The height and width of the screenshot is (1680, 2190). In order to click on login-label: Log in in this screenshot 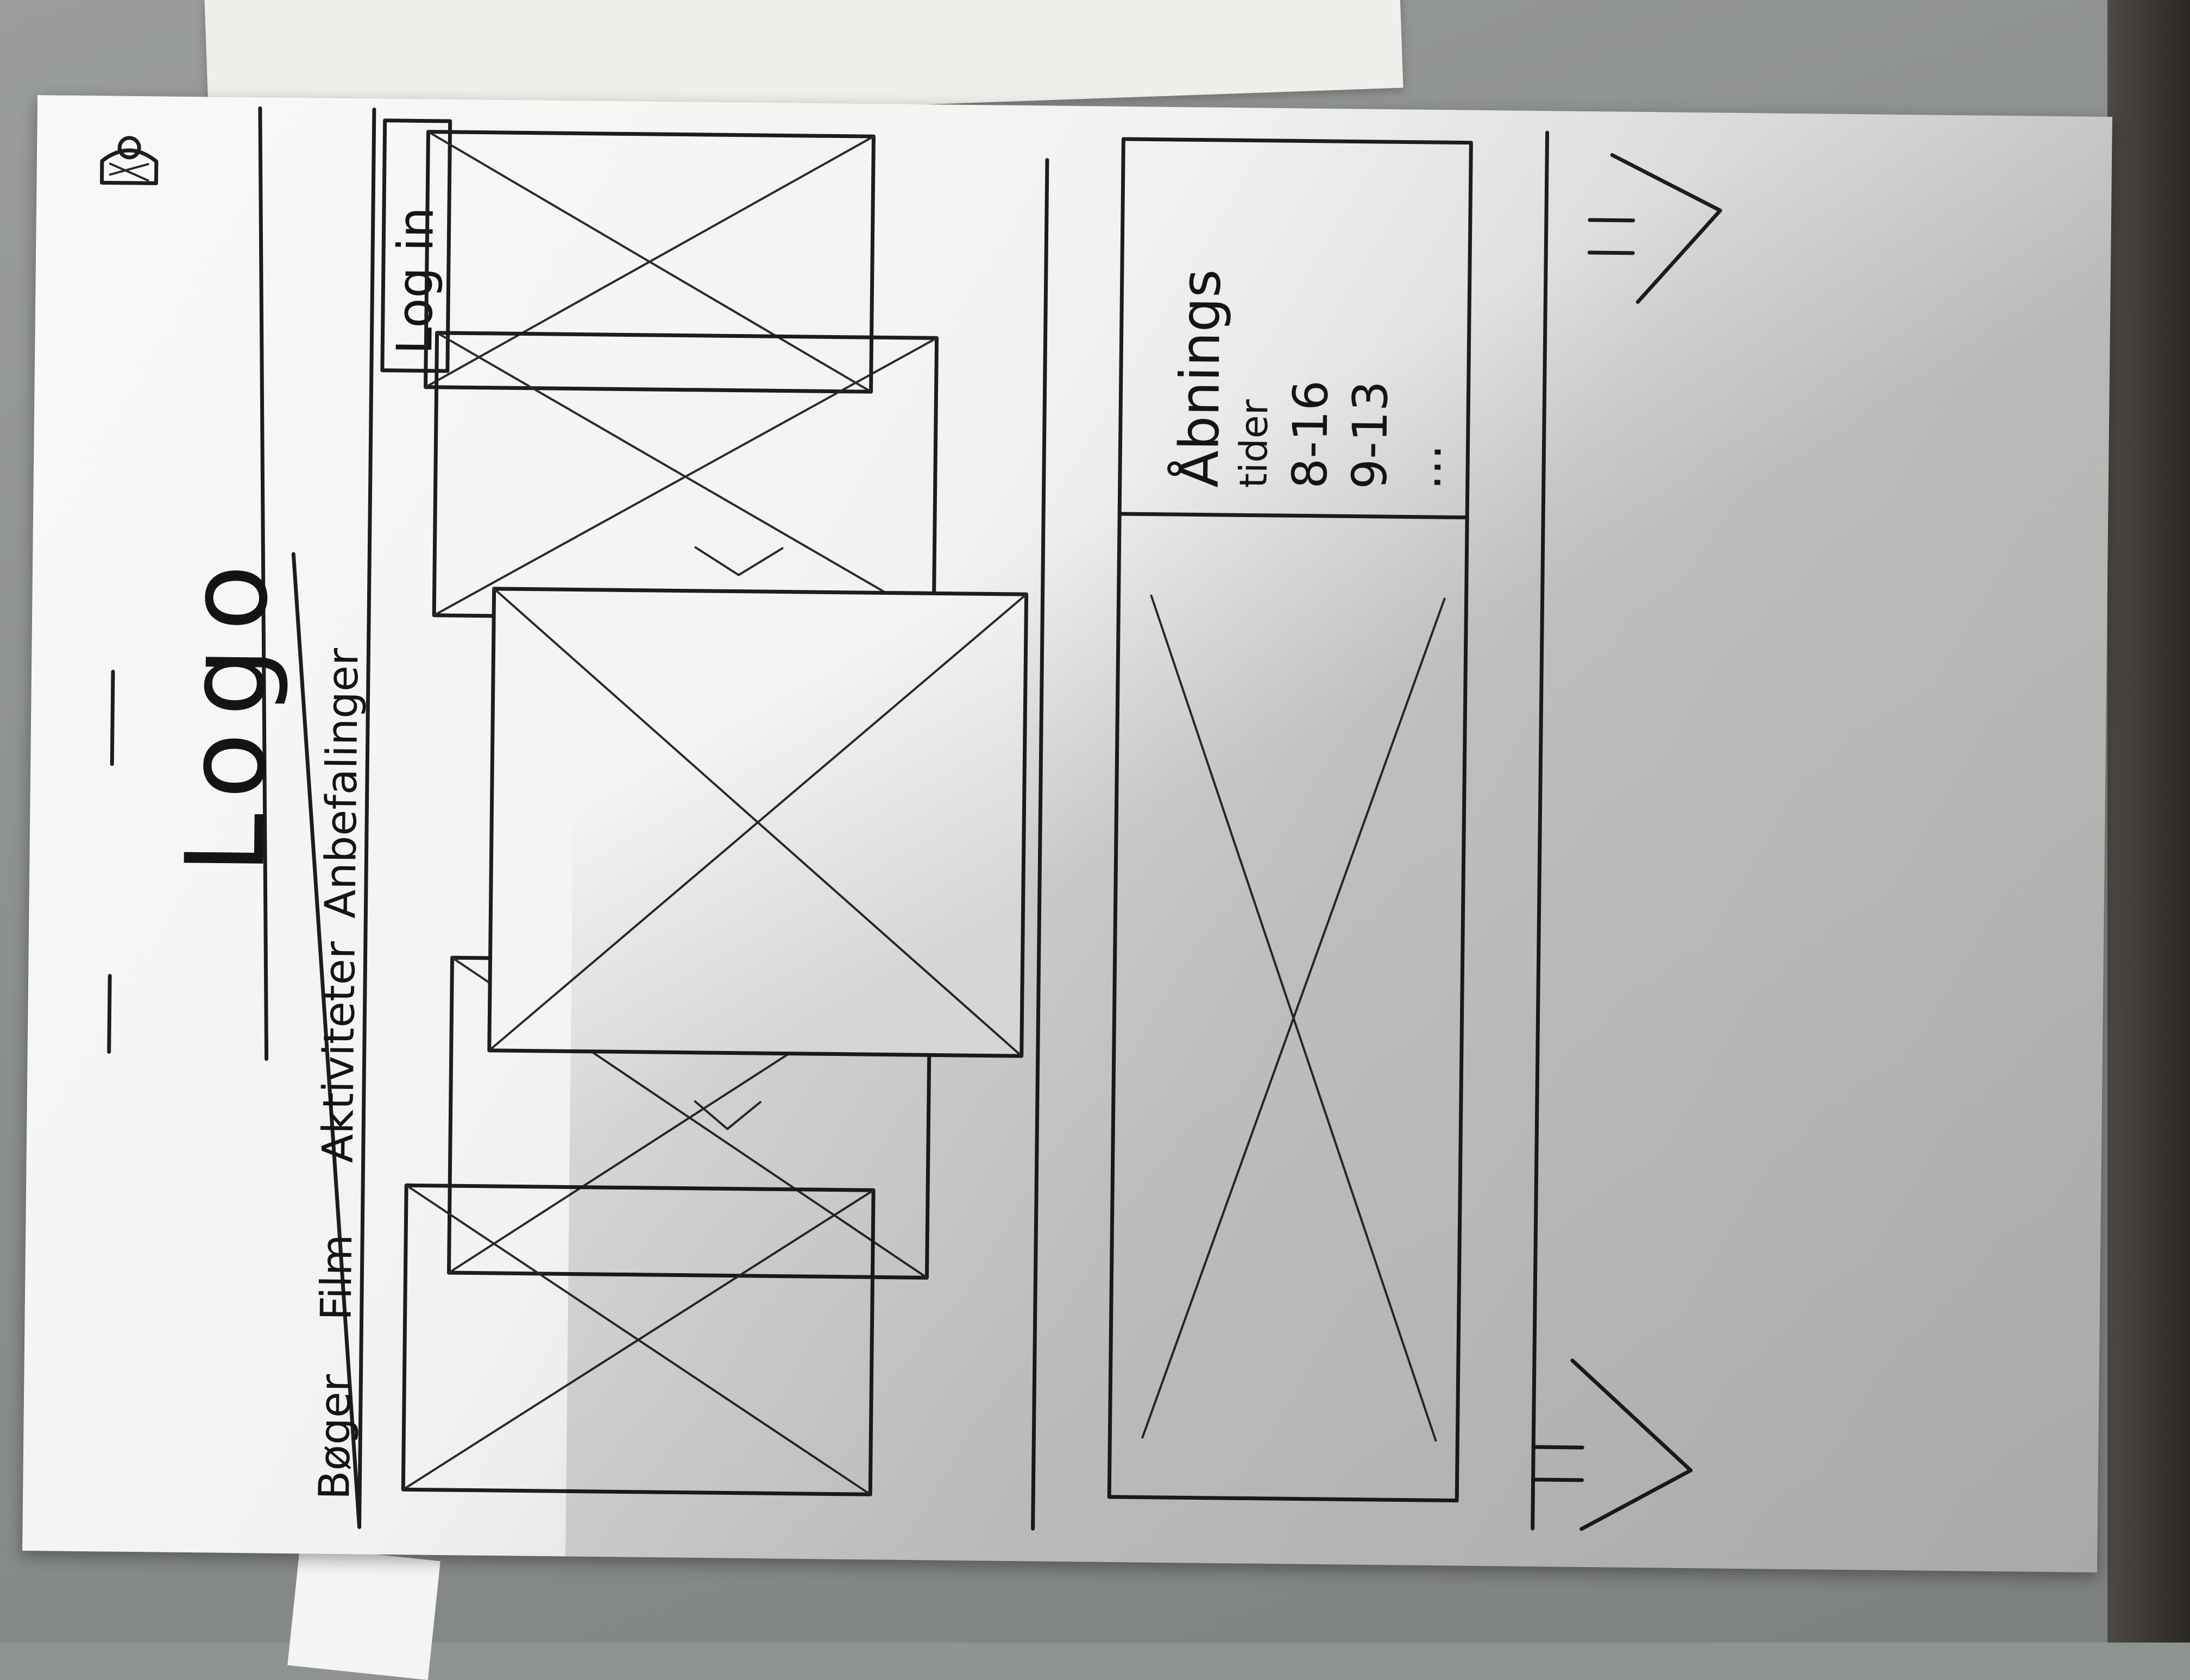, I will do `click(415, 280)`.